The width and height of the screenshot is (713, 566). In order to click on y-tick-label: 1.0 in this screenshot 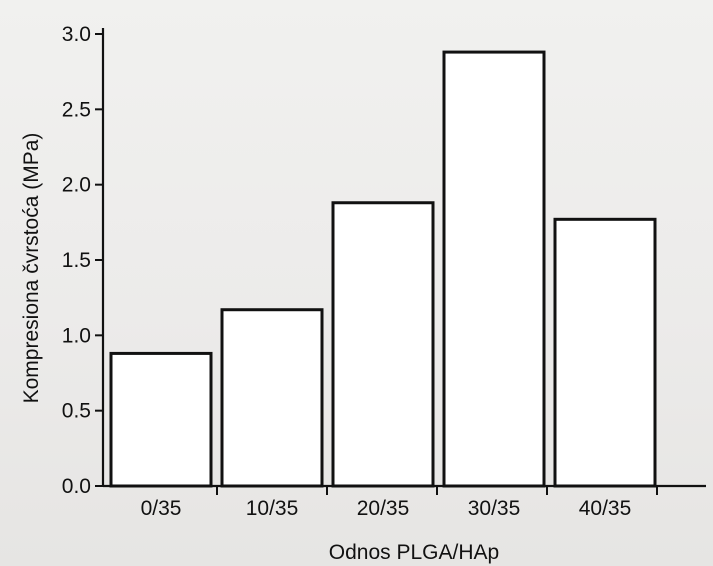, I will do `click(76, 335)`.